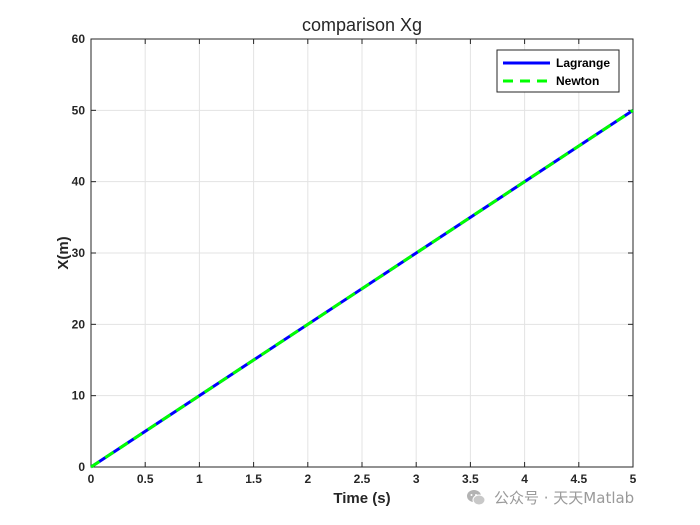  What do you see at coordinates (362, 25) in the screenshot?
I see `chart-title: comparison Xg` at bounding box center [362, 25].